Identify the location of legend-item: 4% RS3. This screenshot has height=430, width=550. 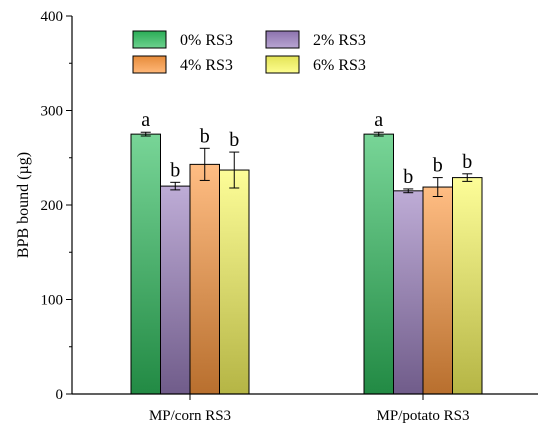
(182, 64).